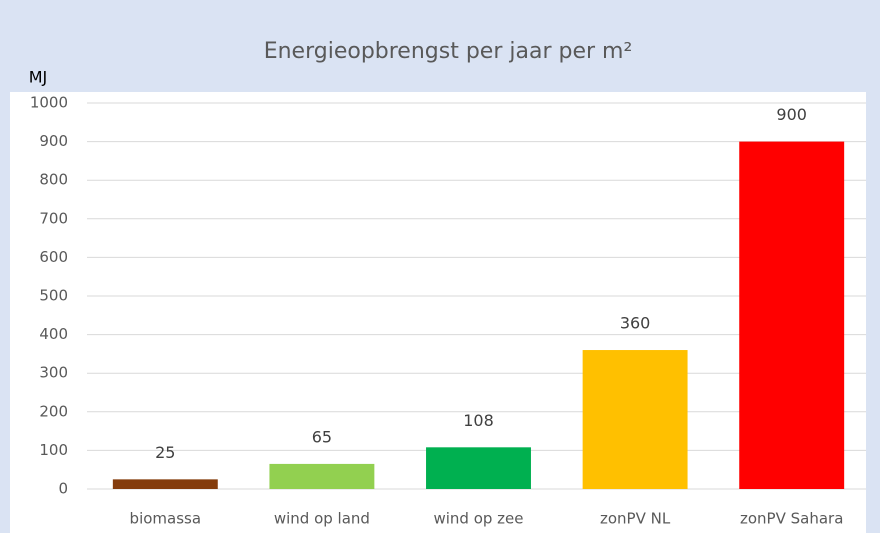 The width and height of the screenshot is (880, 533). I want to click on x-tick-label: biomassa, so click(166, 519).